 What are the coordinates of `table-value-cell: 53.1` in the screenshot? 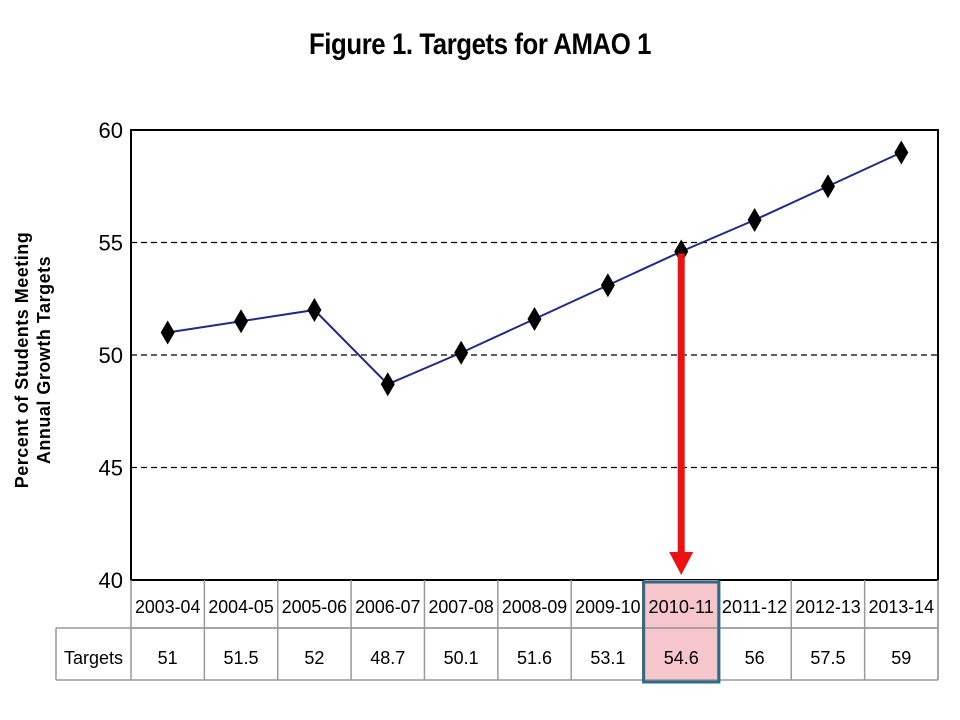 It's located at (607, 658).